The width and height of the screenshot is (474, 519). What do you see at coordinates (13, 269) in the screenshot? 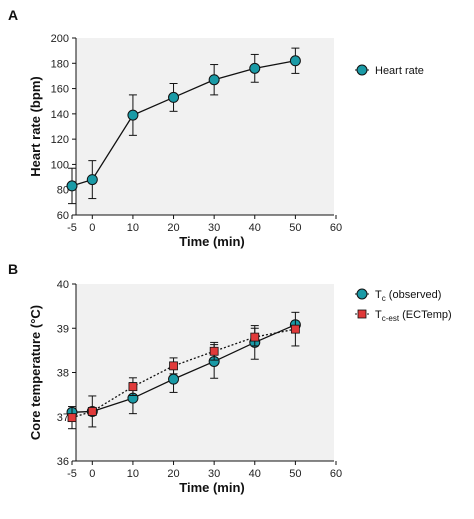
I see `panel-label: B` at bounding box center [13, 269].